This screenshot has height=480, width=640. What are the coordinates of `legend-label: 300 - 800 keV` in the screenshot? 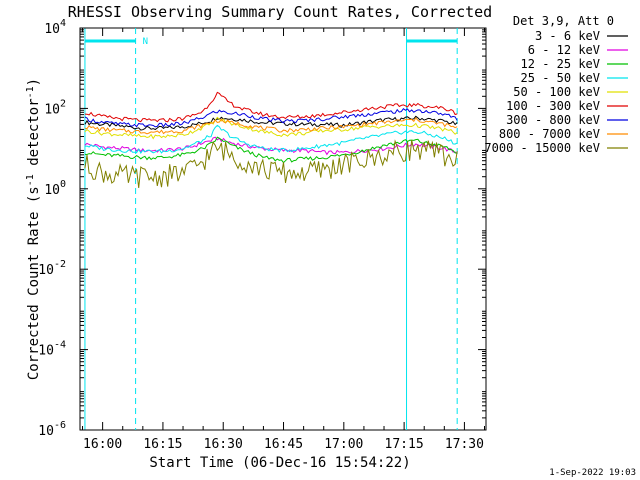 It's located at (553, 120).